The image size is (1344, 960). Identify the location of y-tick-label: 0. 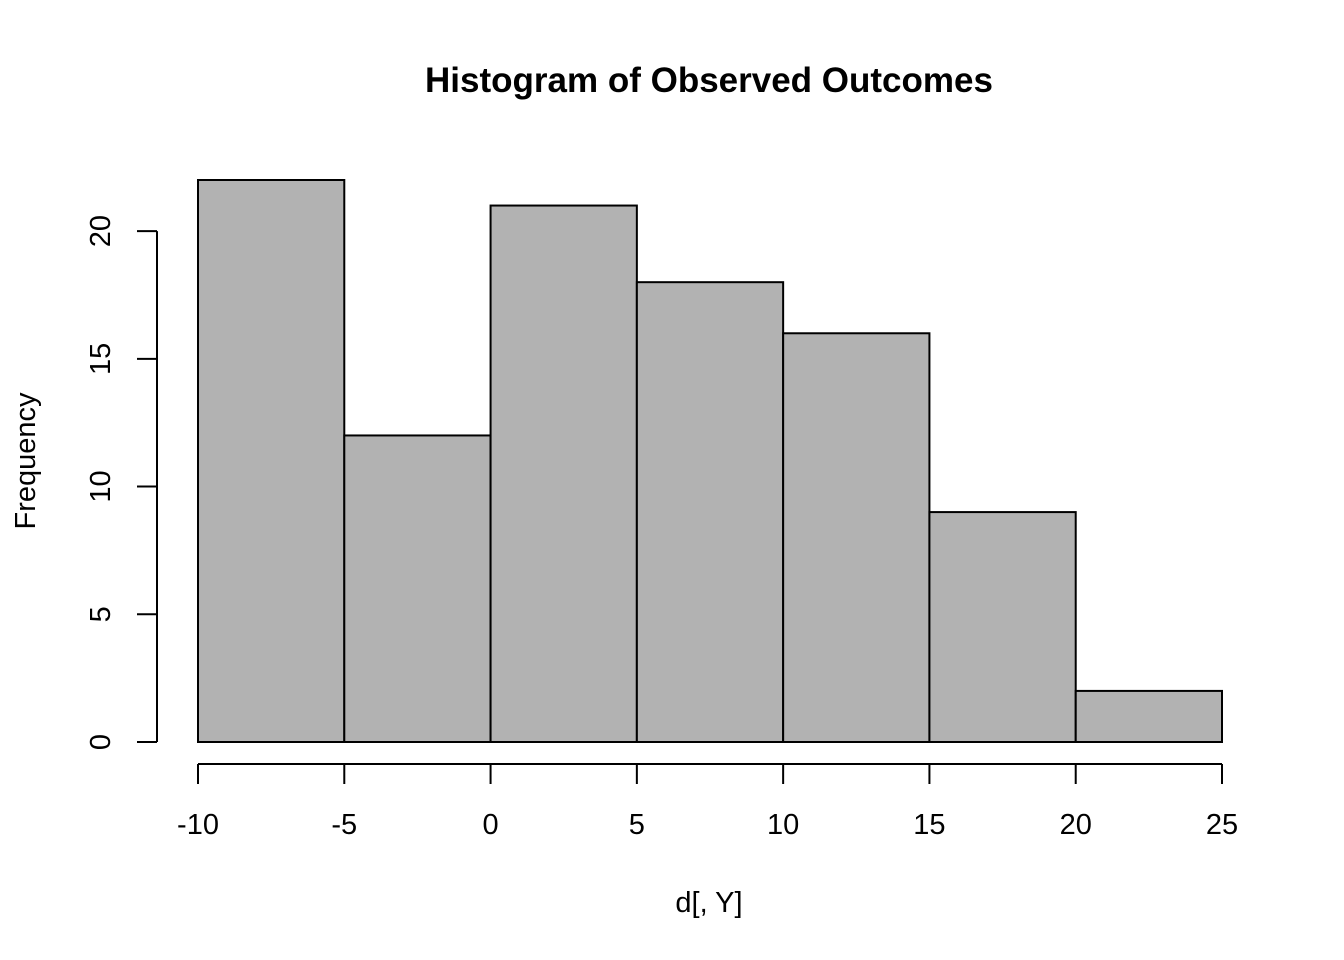
(101, 742).